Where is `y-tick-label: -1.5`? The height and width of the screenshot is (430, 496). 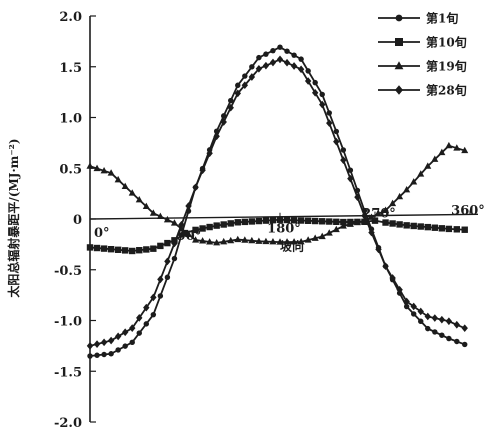 y-tick-label: -1.5 is located at coordinates (68, 372).